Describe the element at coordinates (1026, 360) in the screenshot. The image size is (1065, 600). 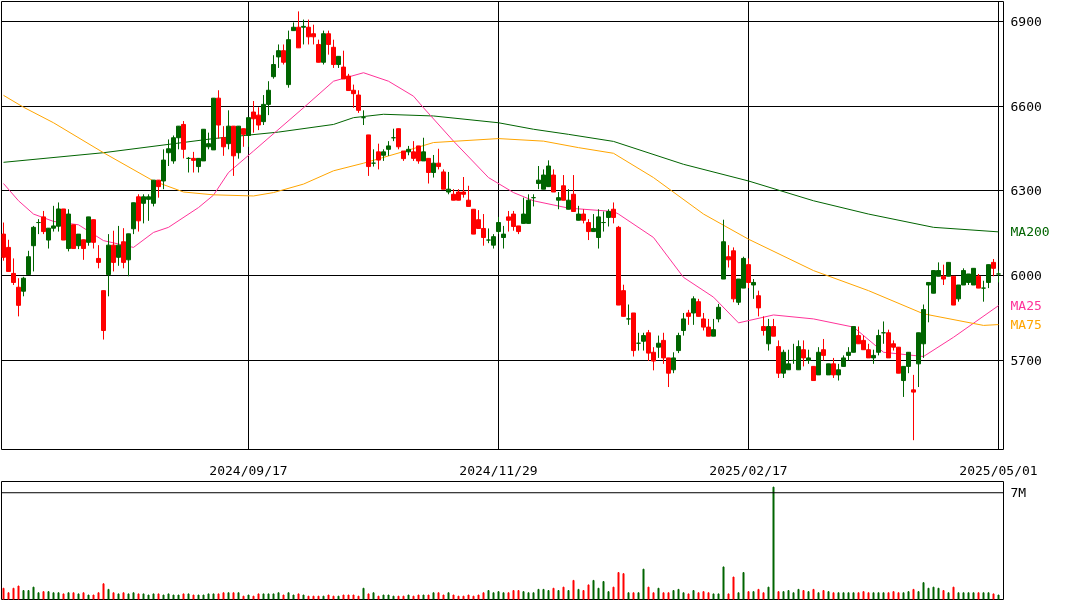
I see `y-tick-label: 5700` at that location.